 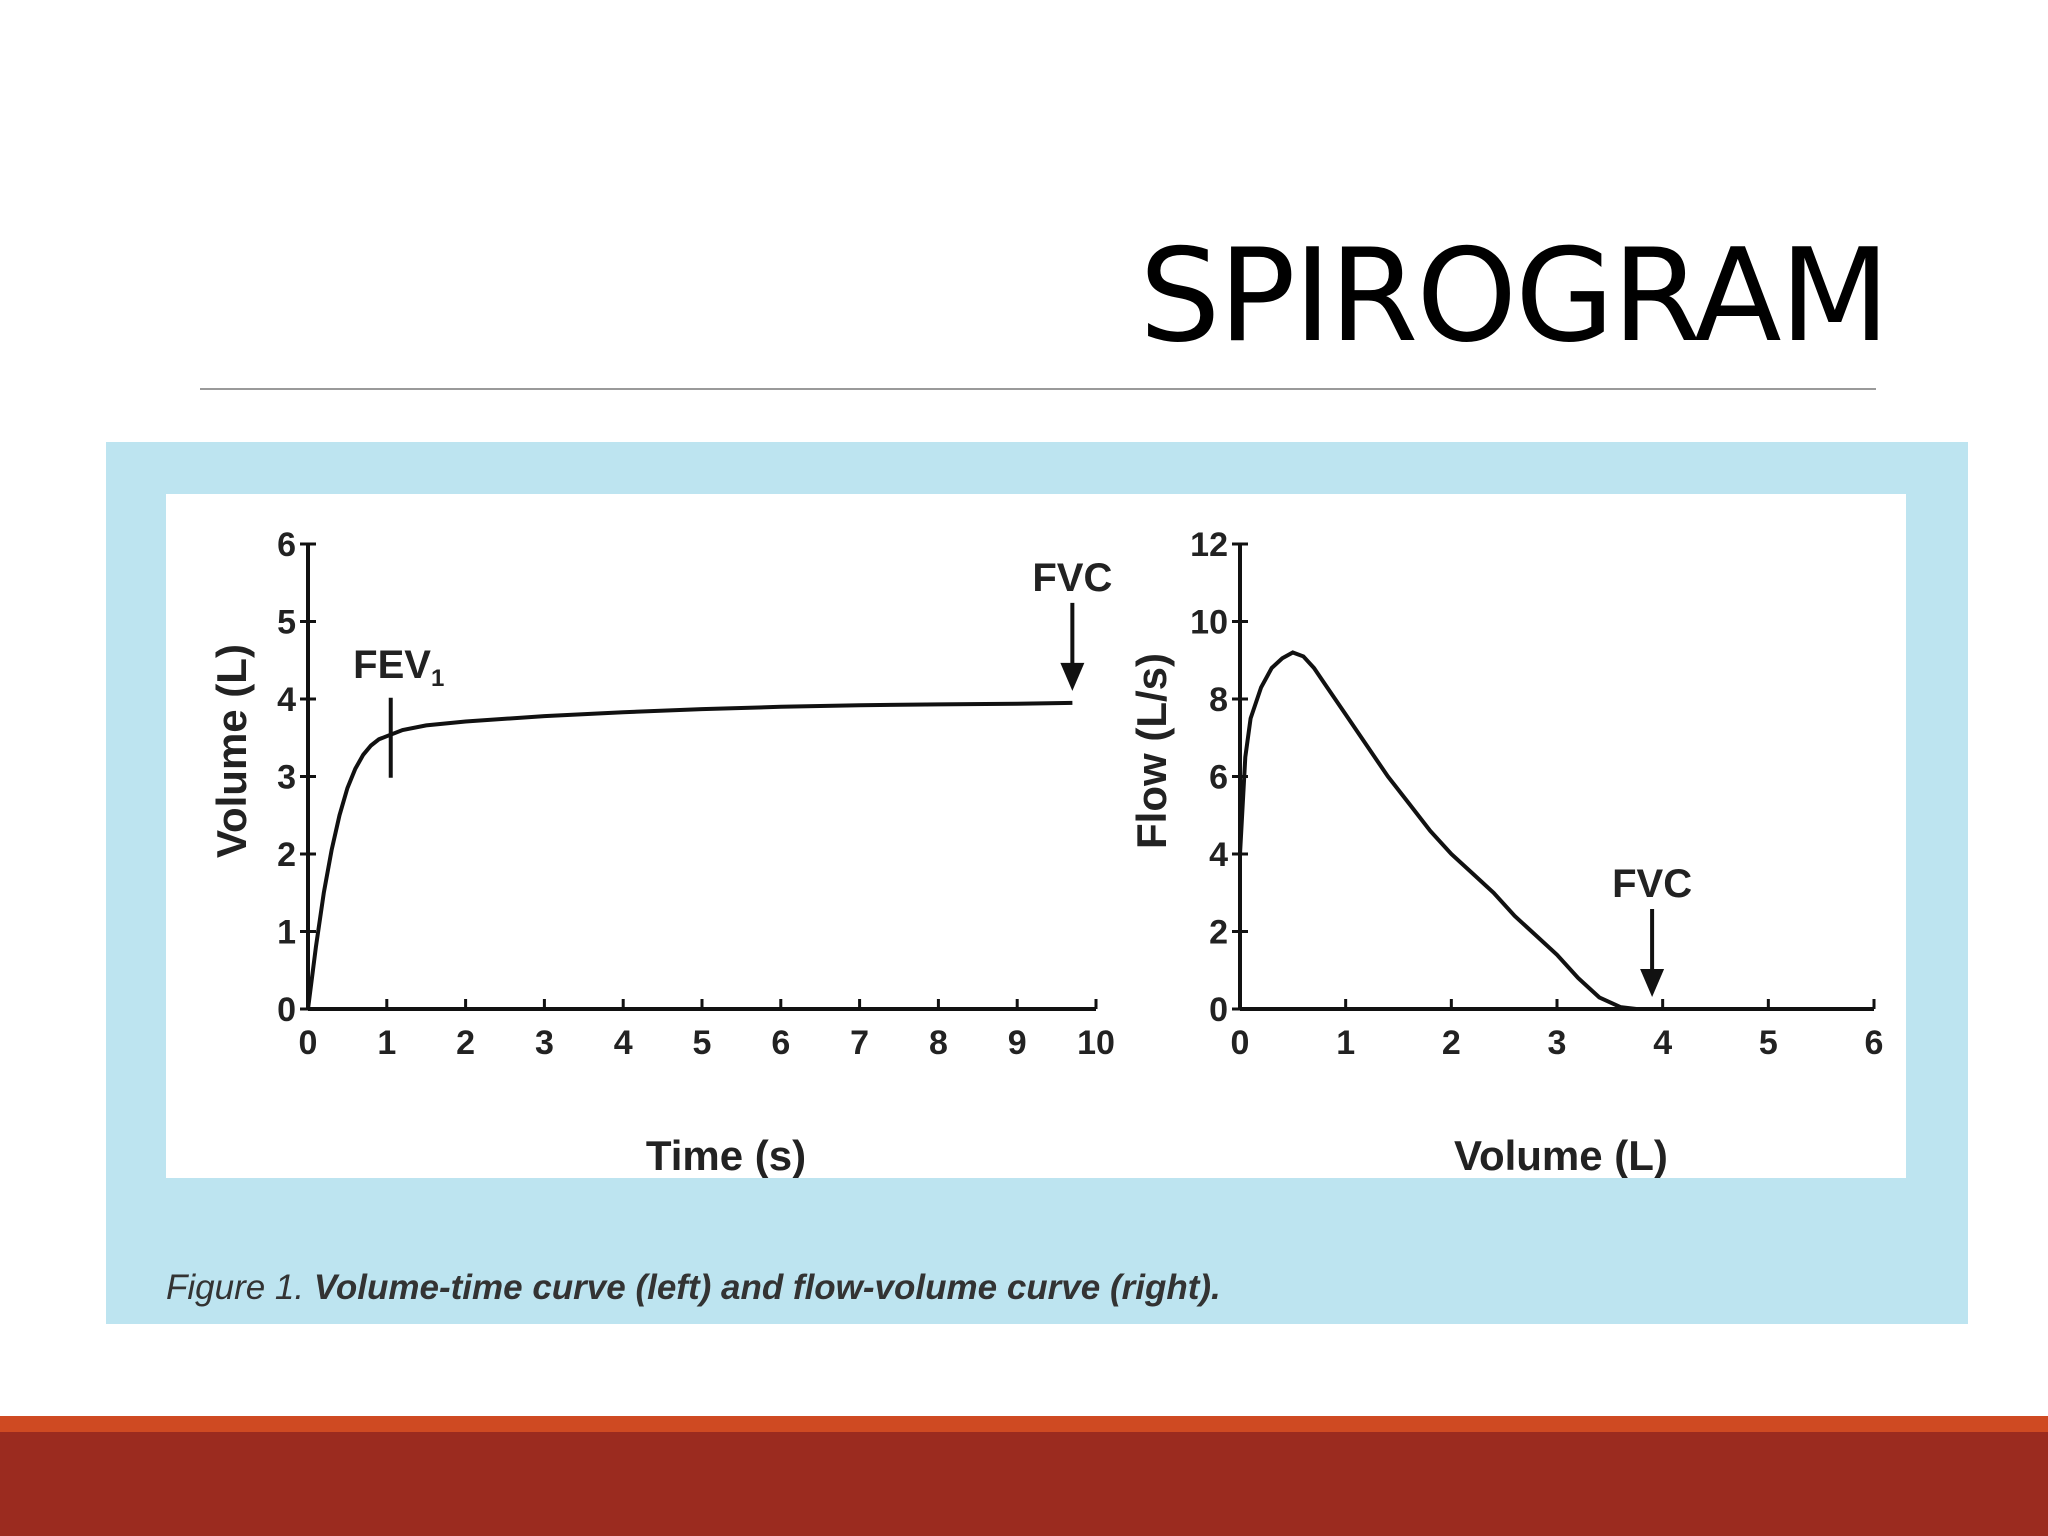 I want to click on fv-fvc-annotation: FVC, so click(x=1652, y=929).